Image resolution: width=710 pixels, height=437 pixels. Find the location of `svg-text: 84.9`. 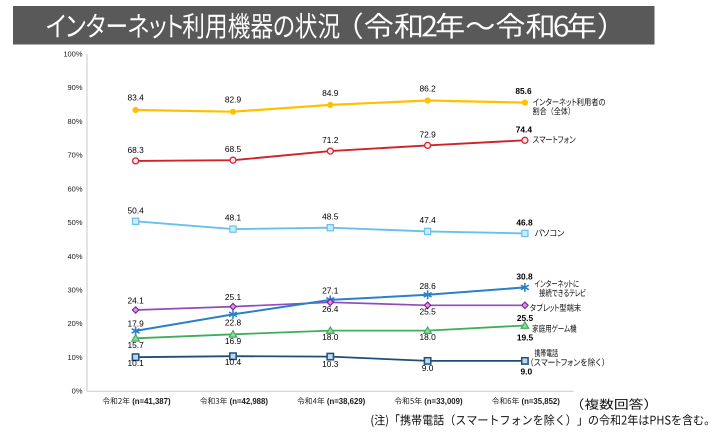

svg-text: 84.9 is located at coordinates (330, 93).